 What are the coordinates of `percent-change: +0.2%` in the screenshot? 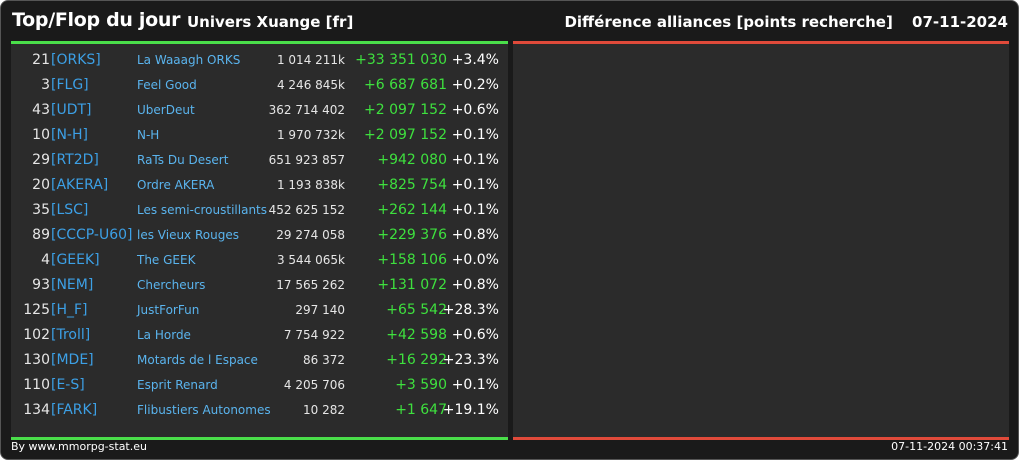 It's located at (475, 85).